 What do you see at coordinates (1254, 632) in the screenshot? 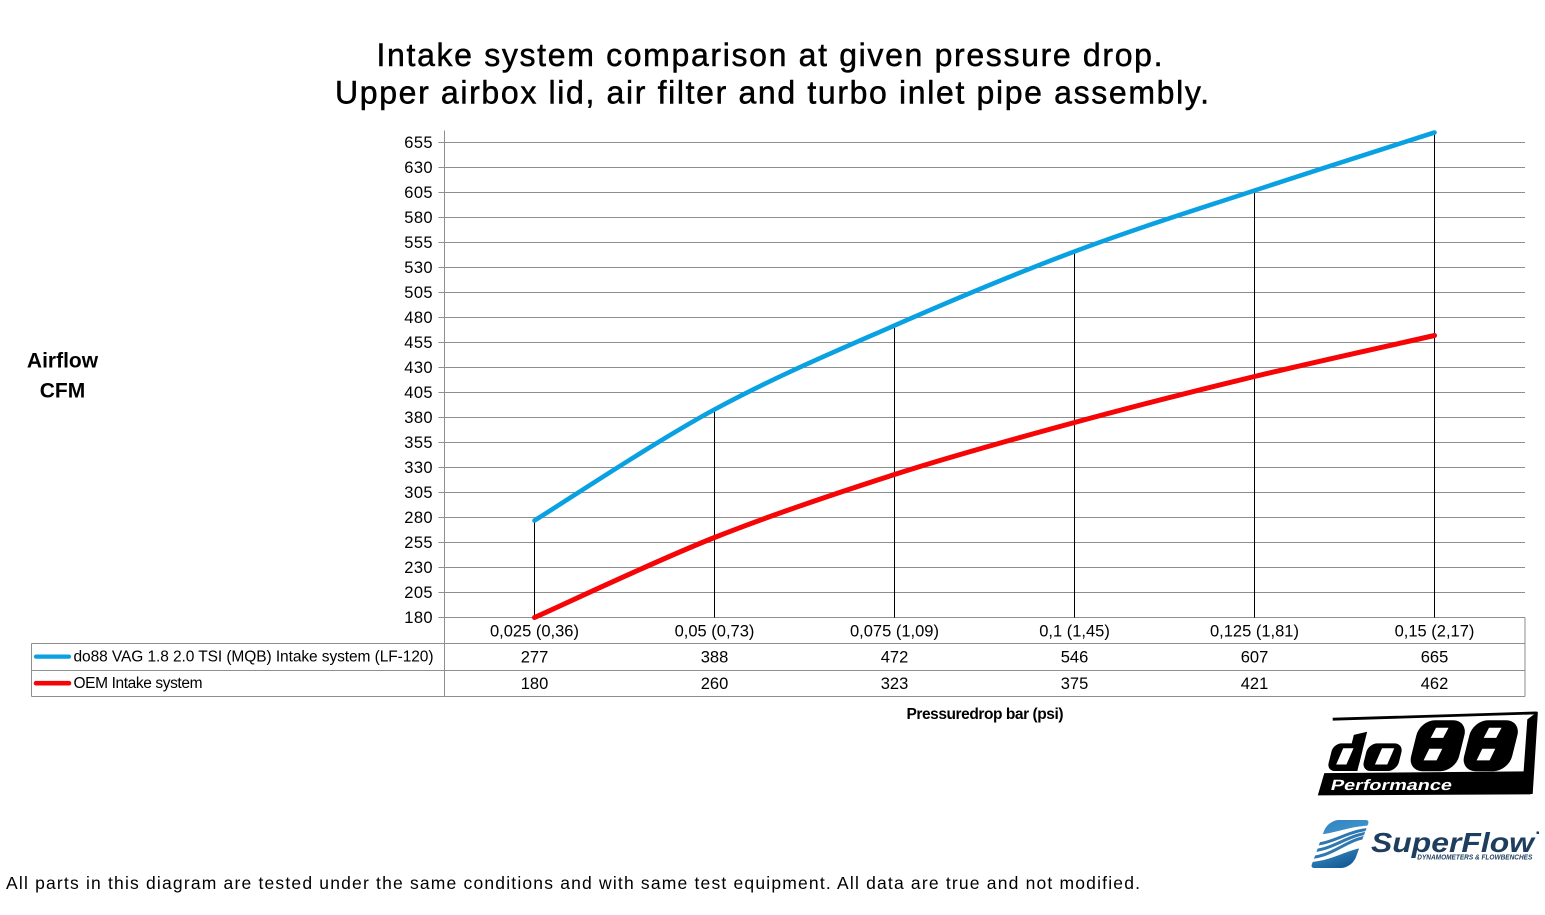
I see `svg-text: 0,125 (1,81)` at bounding box center [1254, 632].